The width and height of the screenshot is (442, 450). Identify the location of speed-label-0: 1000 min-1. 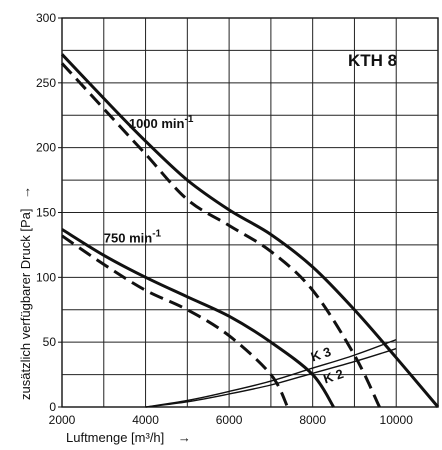
(161, 122).